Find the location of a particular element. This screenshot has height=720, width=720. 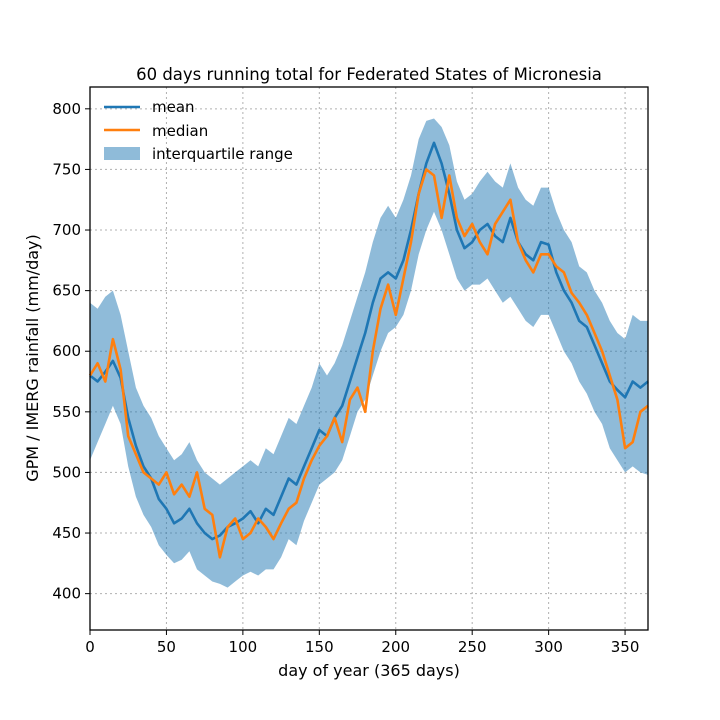

legend: mean median interquartile range is located at coordinates (198, 130).